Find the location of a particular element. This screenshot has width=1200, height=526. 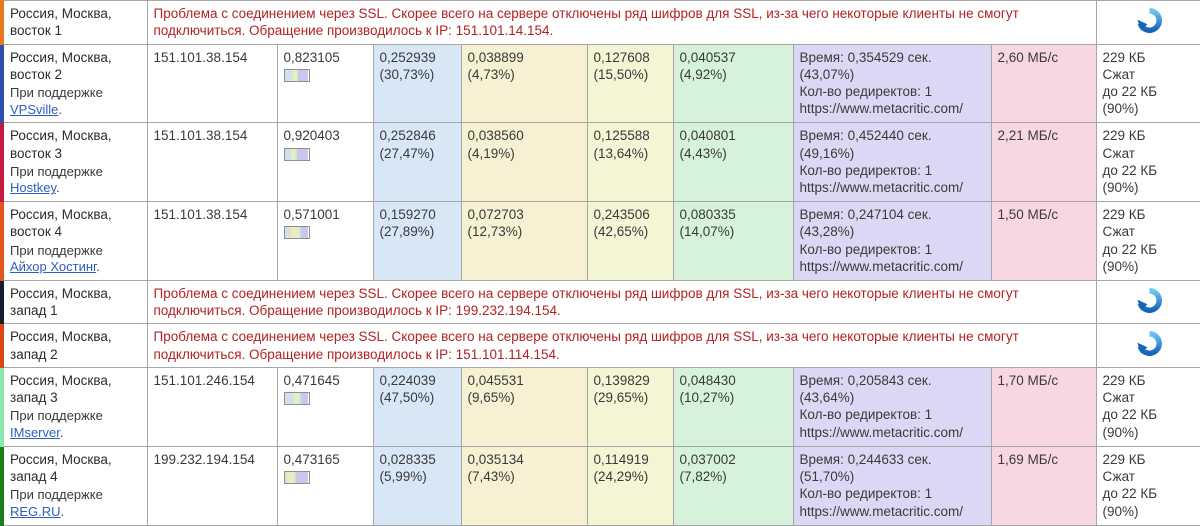

metric-value: 0,159270 is located at coordinates (407, 215).